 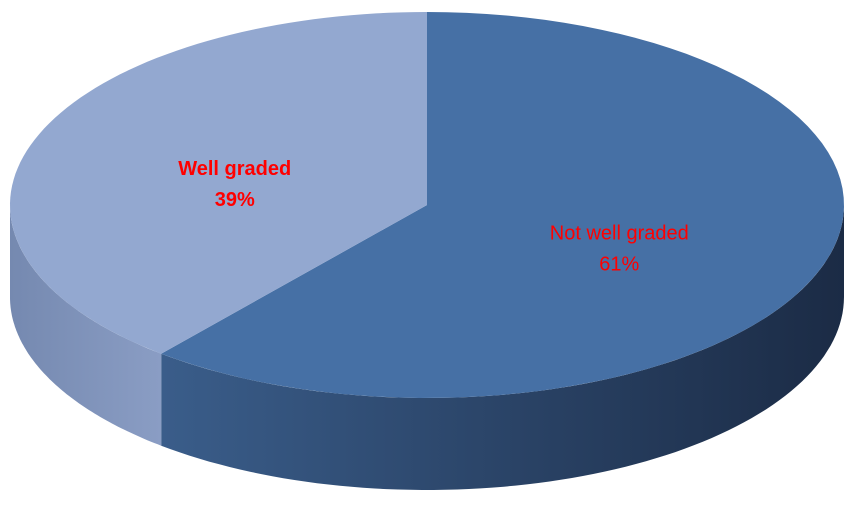 What do you see at coordinates (619, 233) in the screenshot?
I see `slice-label: Not well graded` at bounding box center [619, 233].